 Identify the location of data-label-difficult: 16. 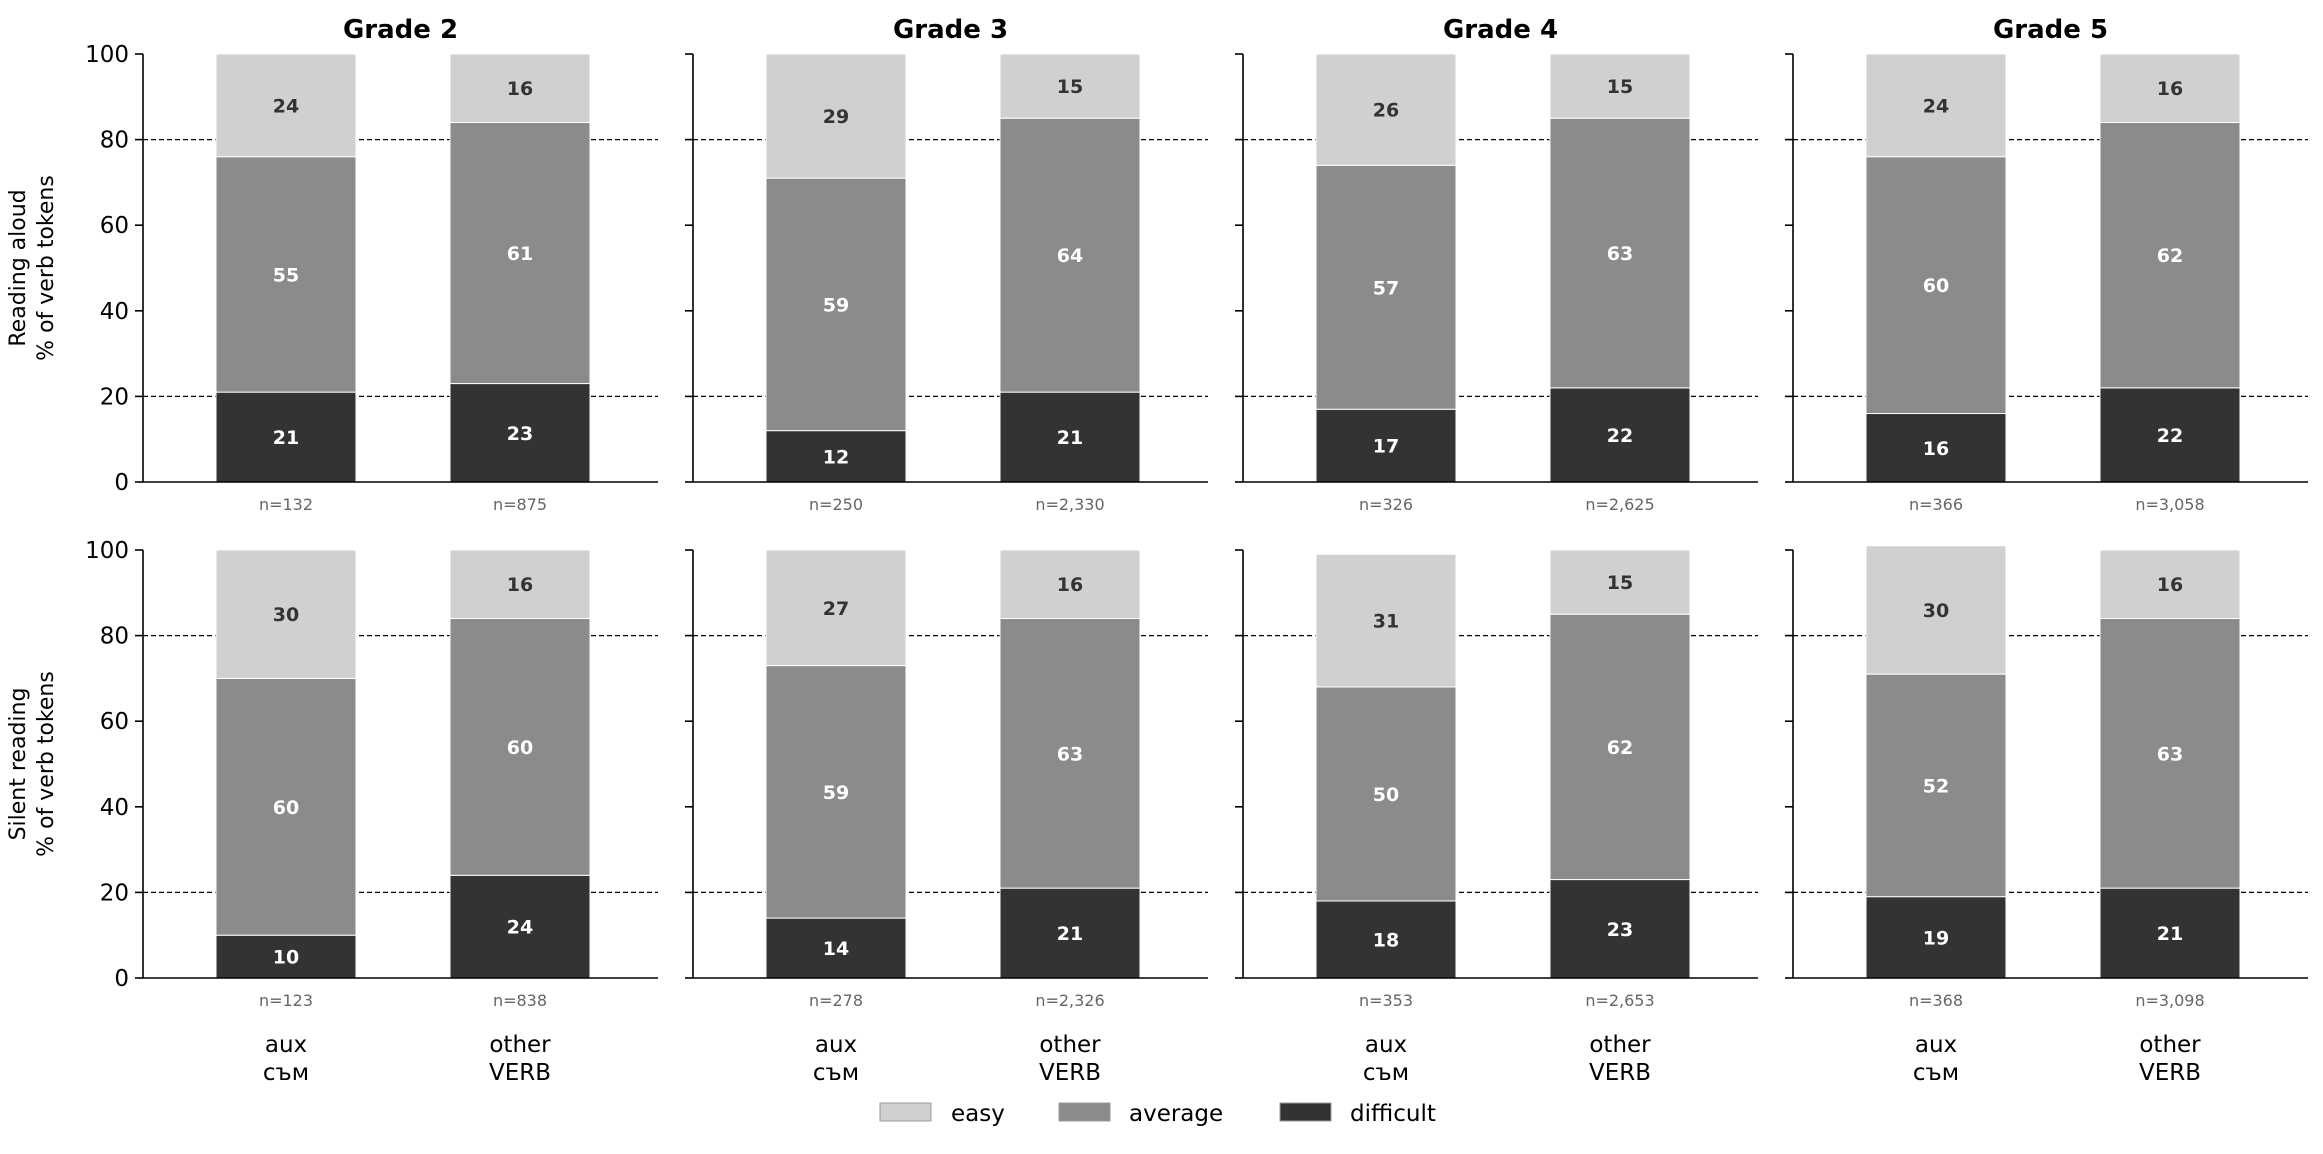
(1936, 449).